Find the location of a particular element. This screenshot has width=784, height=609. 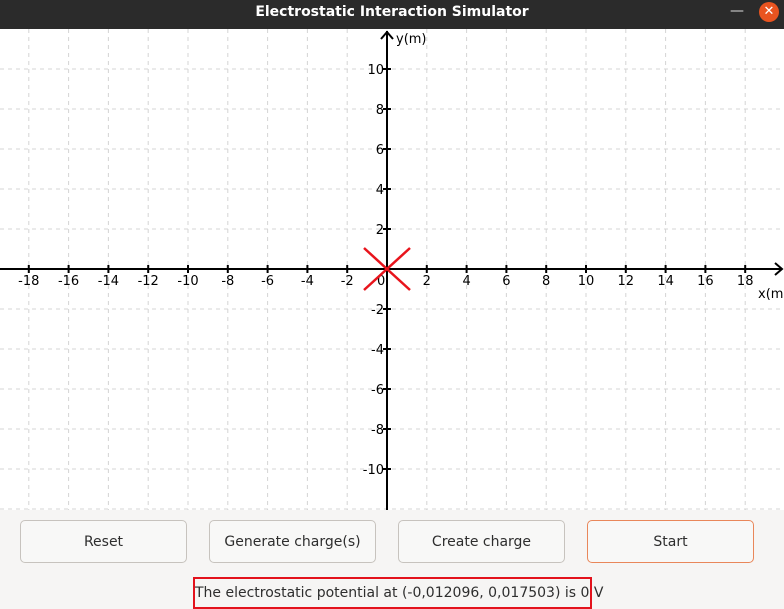

cross-stroke is located at coordinates (387, 269).